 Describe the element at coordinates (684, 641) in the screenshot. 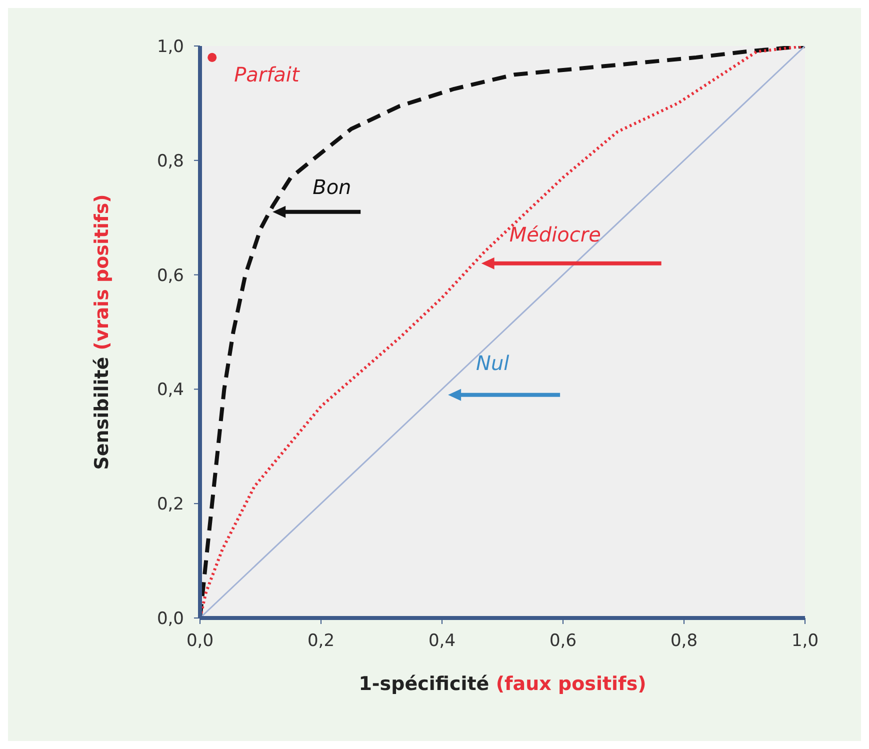

I see `x-tick-label: 0,8` at that location.